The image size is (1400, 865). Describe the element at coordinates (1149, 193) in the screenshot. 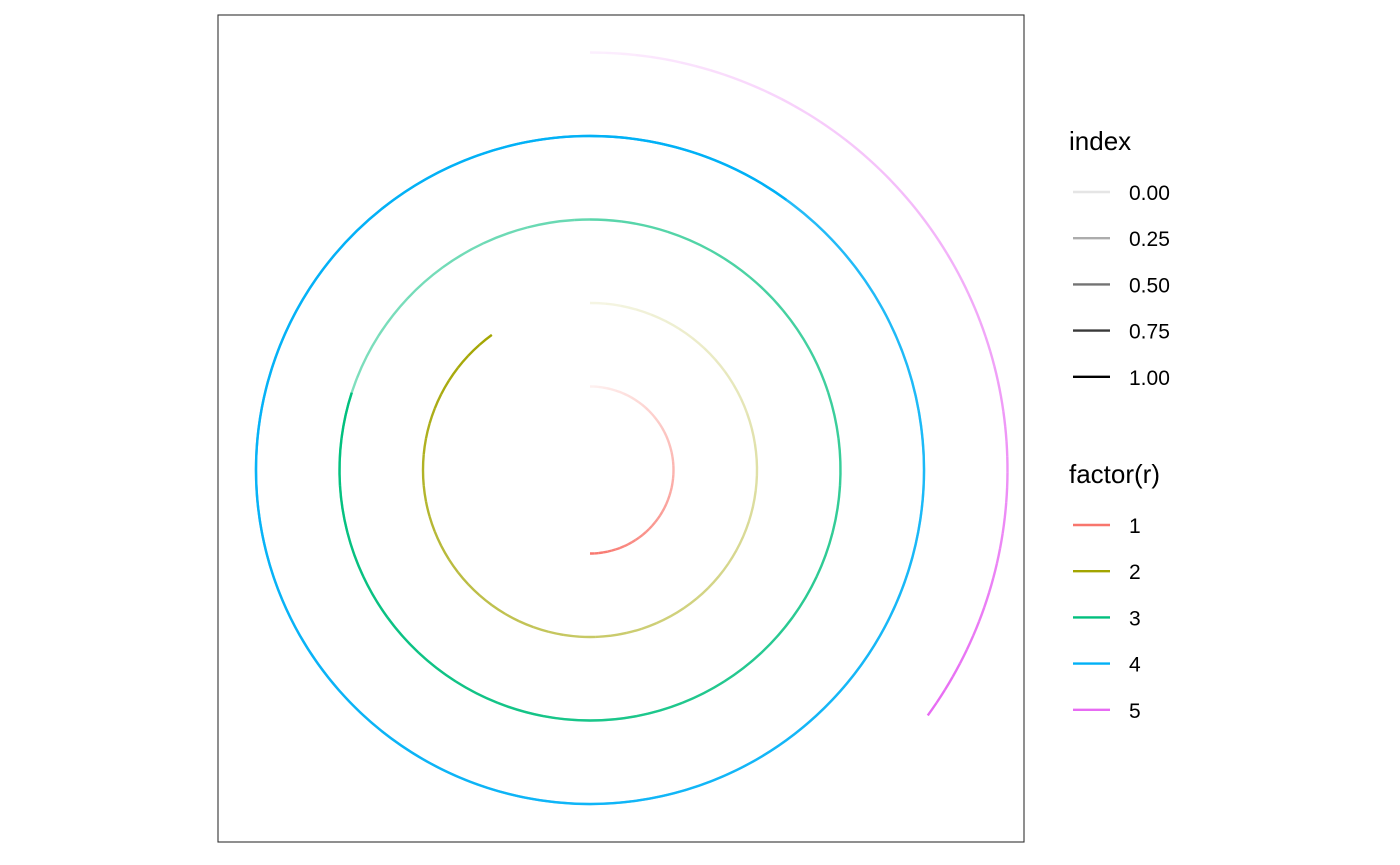

I see `legend-index-label-0: 0.00` at that location.